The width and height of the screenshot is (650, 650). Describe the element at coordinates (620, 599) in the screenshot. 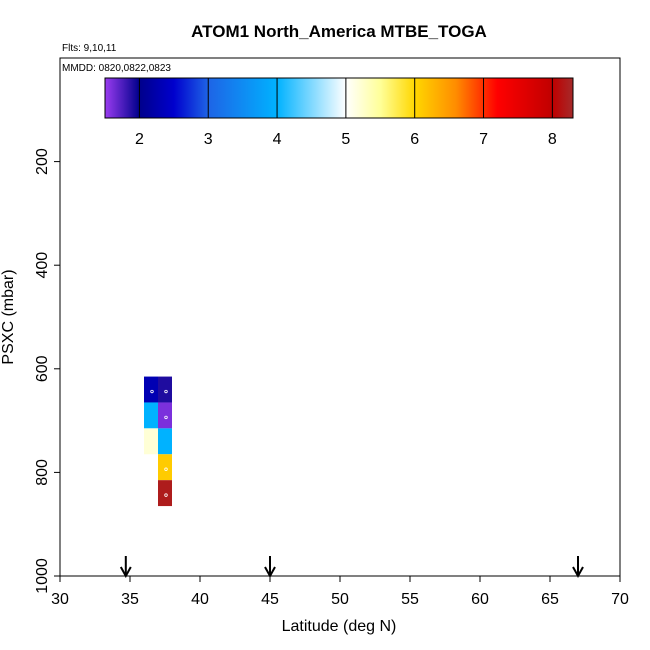

I see `x-tick-label: 70` at that location.